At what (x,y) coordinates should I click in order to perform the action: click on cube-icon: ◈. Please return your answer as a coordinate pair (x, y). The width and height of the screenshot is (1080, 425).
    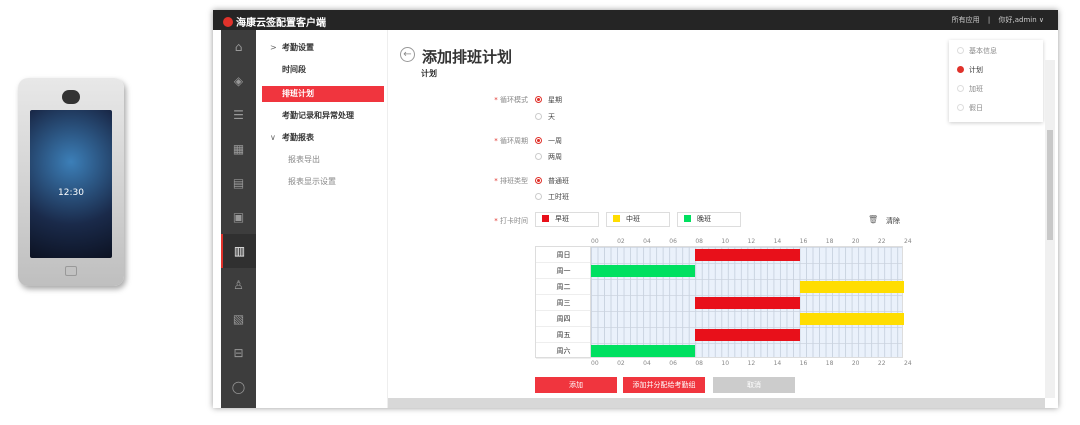
    Looking at the image, I should click on (238, 81).